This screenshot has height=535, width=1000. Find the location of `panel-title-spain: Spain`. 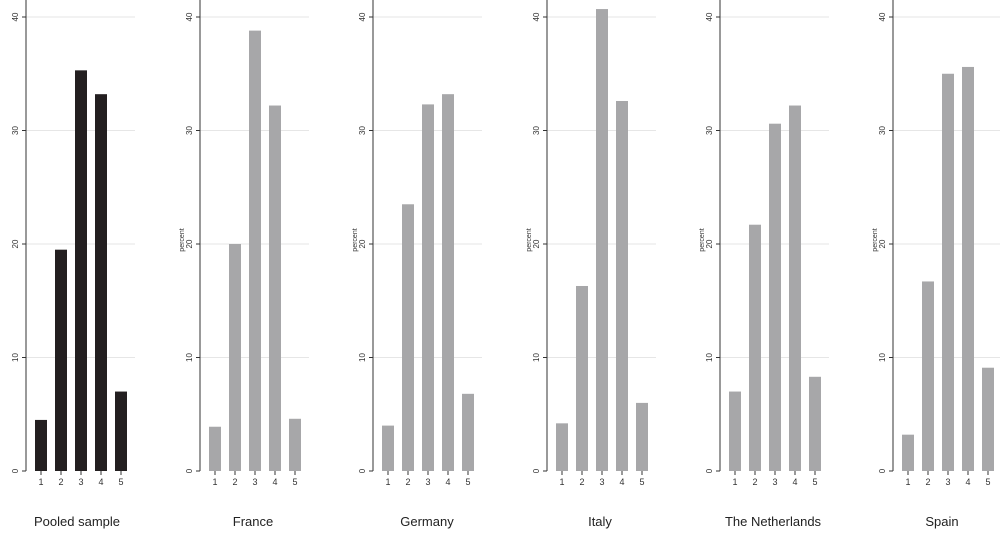

panel-title-spain: Spain is located at coordinates (942, 521).